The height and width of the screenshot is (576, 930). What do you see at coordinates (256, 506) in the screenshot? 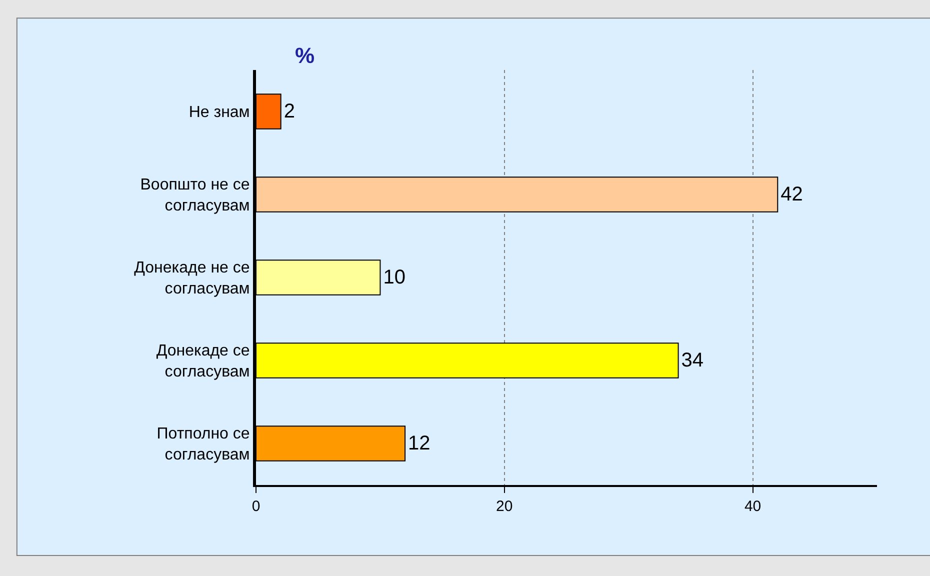
I see `x-tick-label: 0` at bounding box center [256, 506].